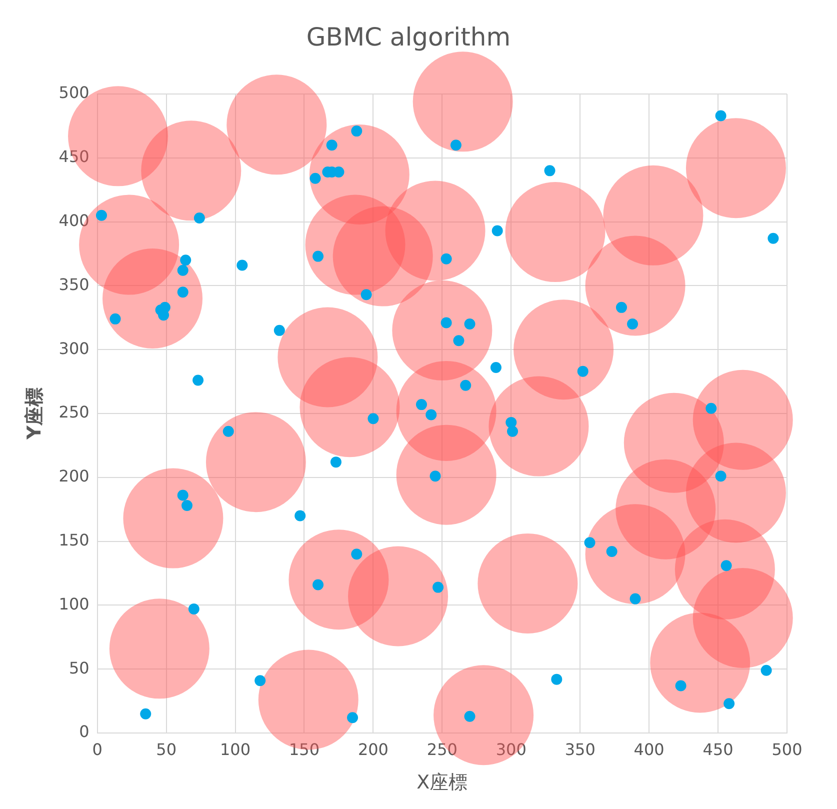  What do you see at coordinates (373, 749) in the screenshot?
I see `x-tick-label: 200` at bounding box center [373, 749].